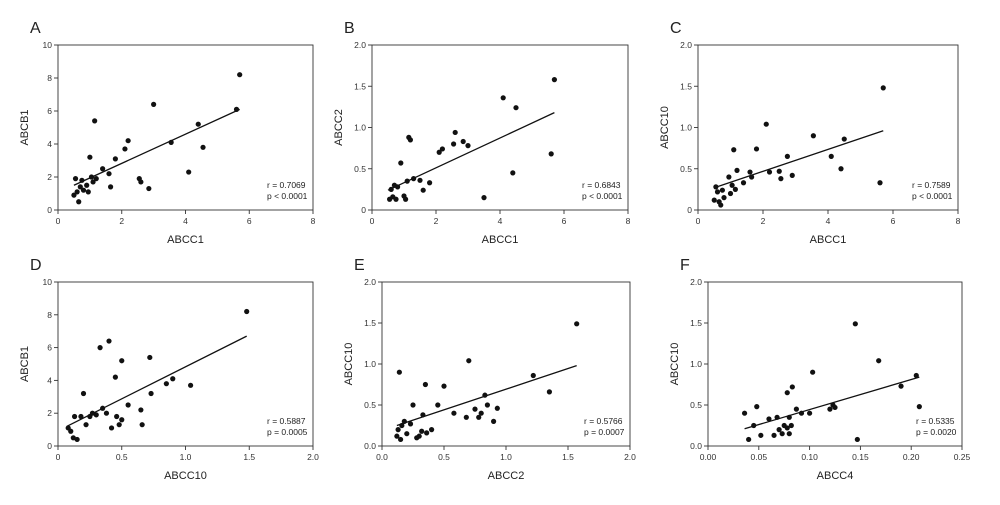 This screenshot has width=1000, height=505. What do you see at coordinates (287, 432) in the screenshot?
I see `stat-p: p = 0.0005` at bounding box center [287, 432].